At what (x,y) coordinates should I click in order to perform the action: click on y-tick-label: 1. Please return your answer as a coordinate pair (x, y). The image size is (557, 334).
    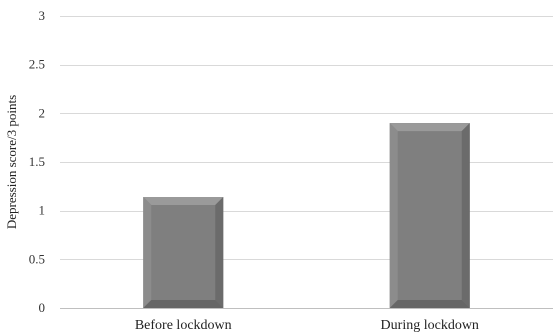
    Looking at the image, I should click on (42, 210).